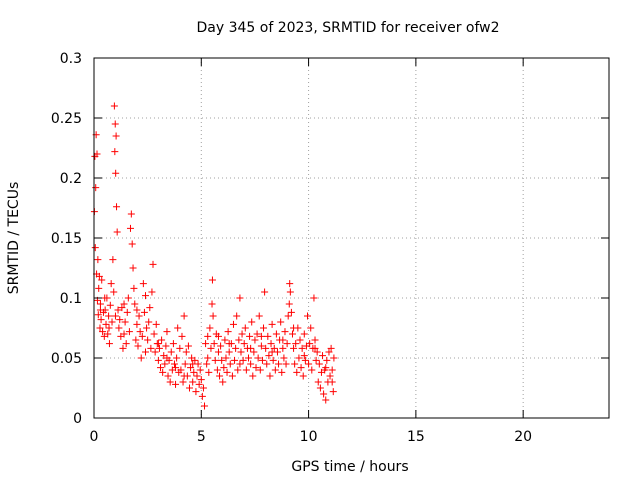 This screenshot has height=480, width=640. What do you see at coordinates (71, 179) in the screenshot?
I see `y-tick-label: 0.2` at bounding box center [71, 179].